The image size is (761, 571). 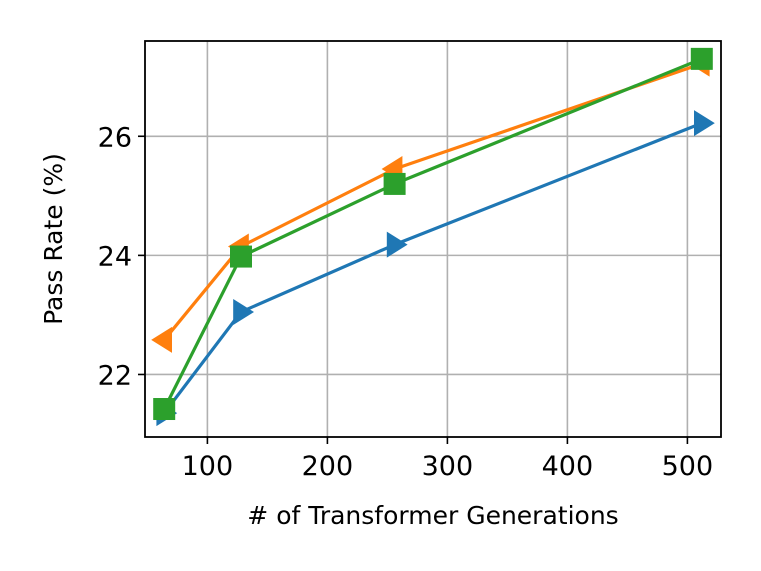 I want to click on x-tick-label: 200, so click(x=328, y=466).